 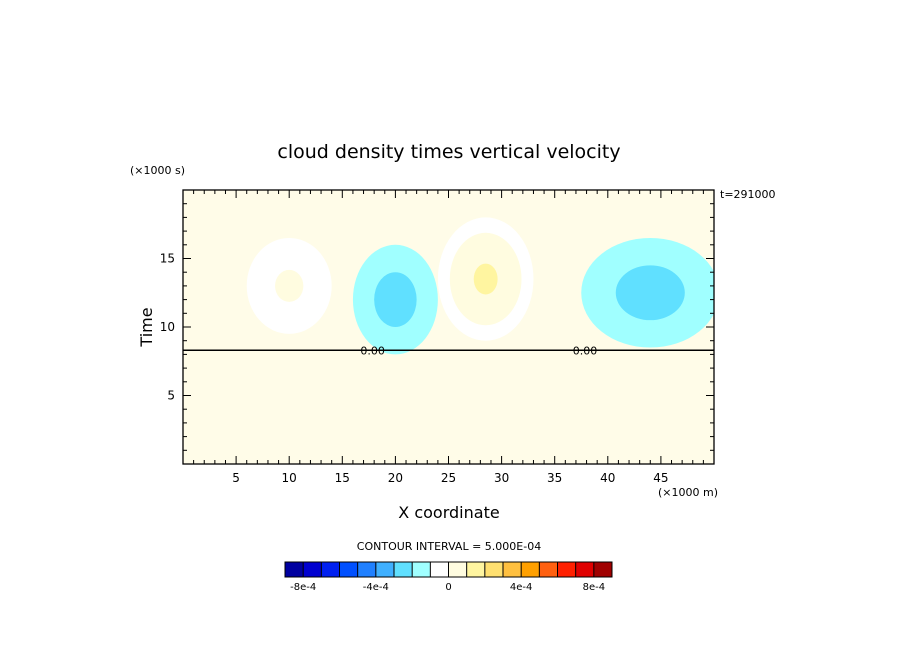 I want to click on x-tick-label: 40, so click(x=607, y=478).